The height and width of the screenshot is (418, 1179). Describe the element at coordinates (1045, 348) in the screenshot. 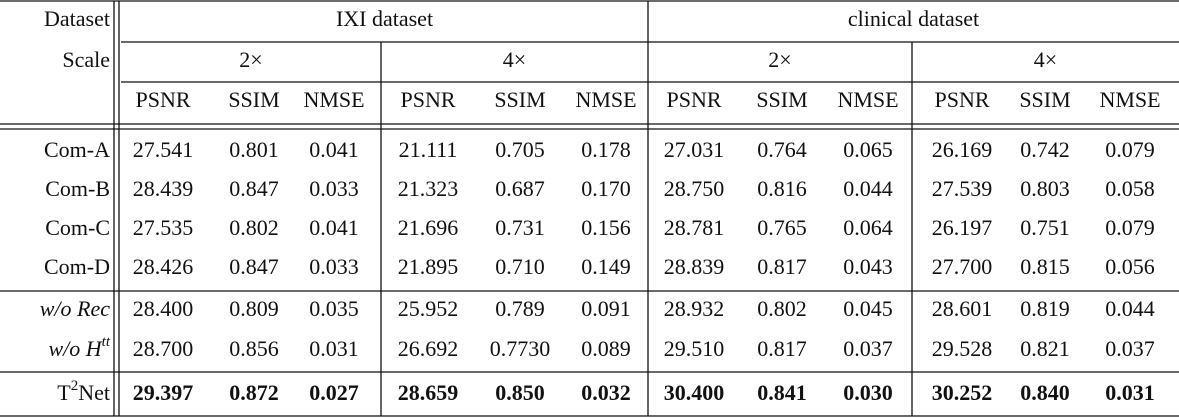

I see `cell-value: 0.821` at that location.